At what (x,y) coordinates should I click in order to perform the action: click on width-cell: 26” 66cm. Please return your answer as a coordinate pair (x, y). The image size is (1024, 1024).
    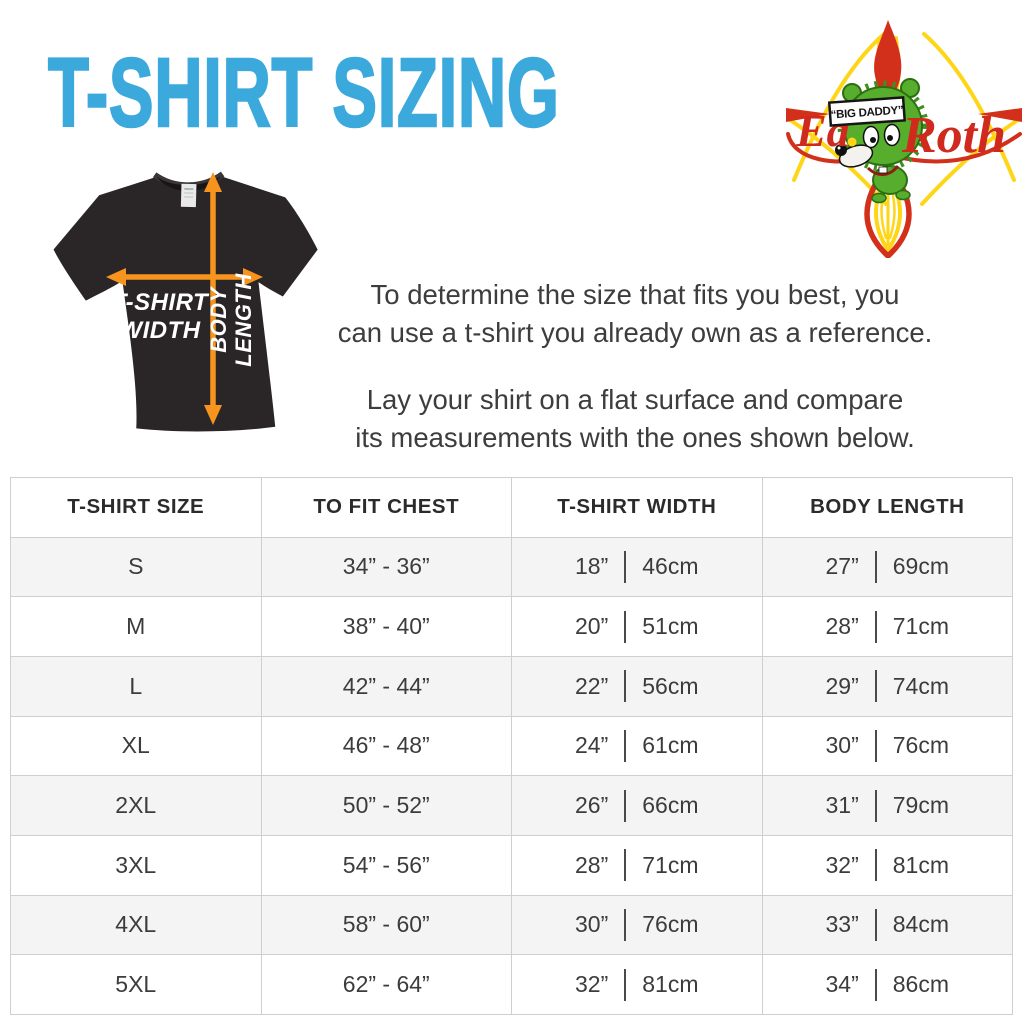
    Looking at the image, I should click on (637, 805).